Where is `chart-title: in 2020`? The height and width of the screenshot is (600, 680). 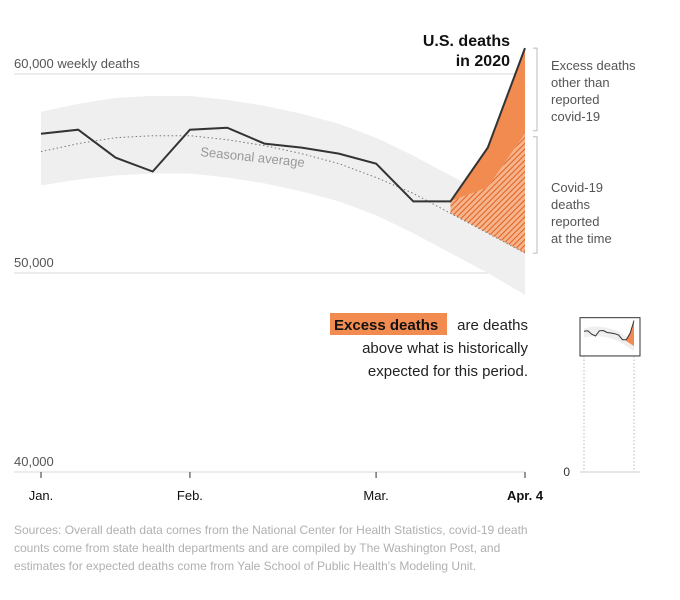 chart-title: in 2020 is located at coordinates (483, 61).